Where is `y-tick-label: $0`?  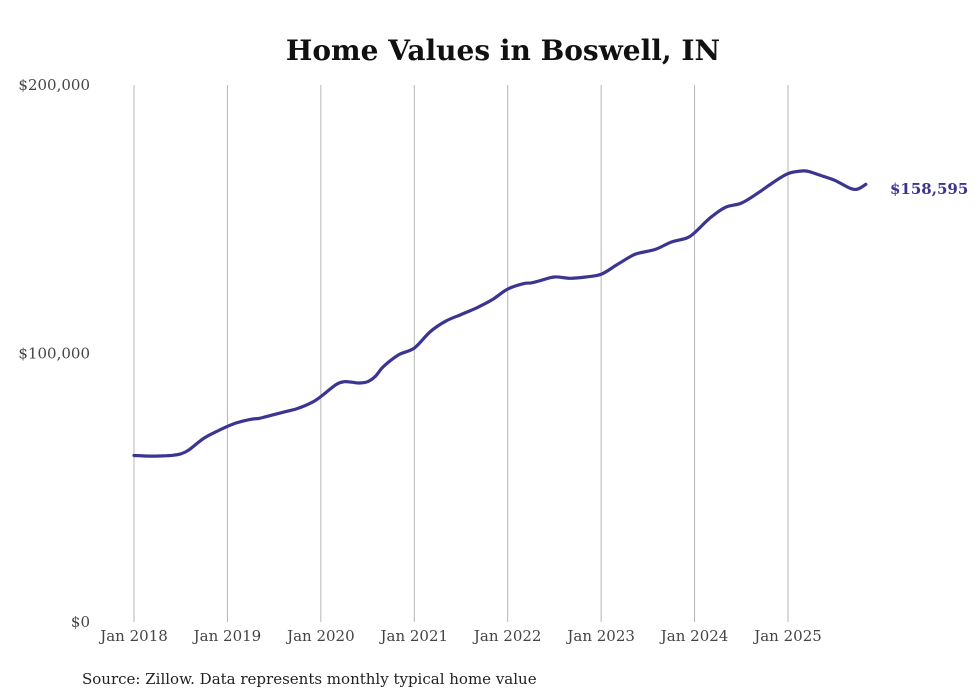 y-tick-label: $0 is located at coordinates (80, 622).